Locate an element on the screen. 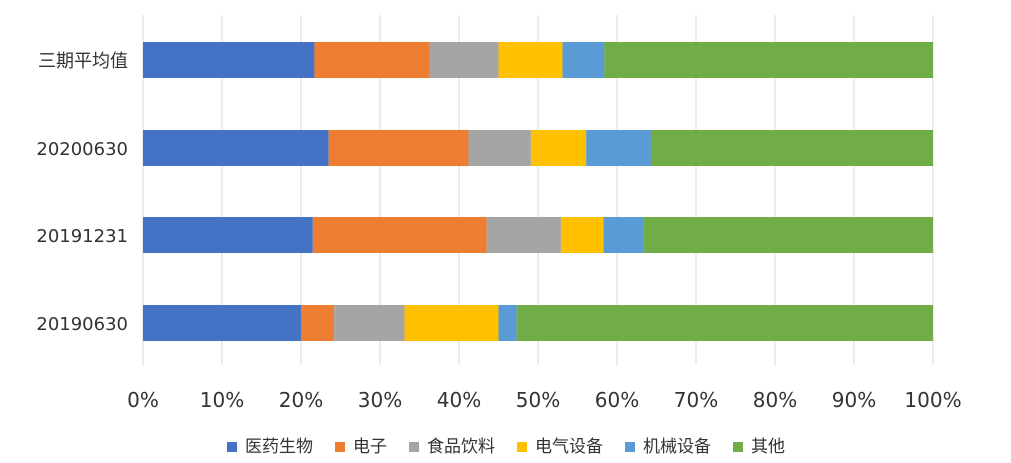  x-tick-label: 90% is located at coordinates (854, 400).